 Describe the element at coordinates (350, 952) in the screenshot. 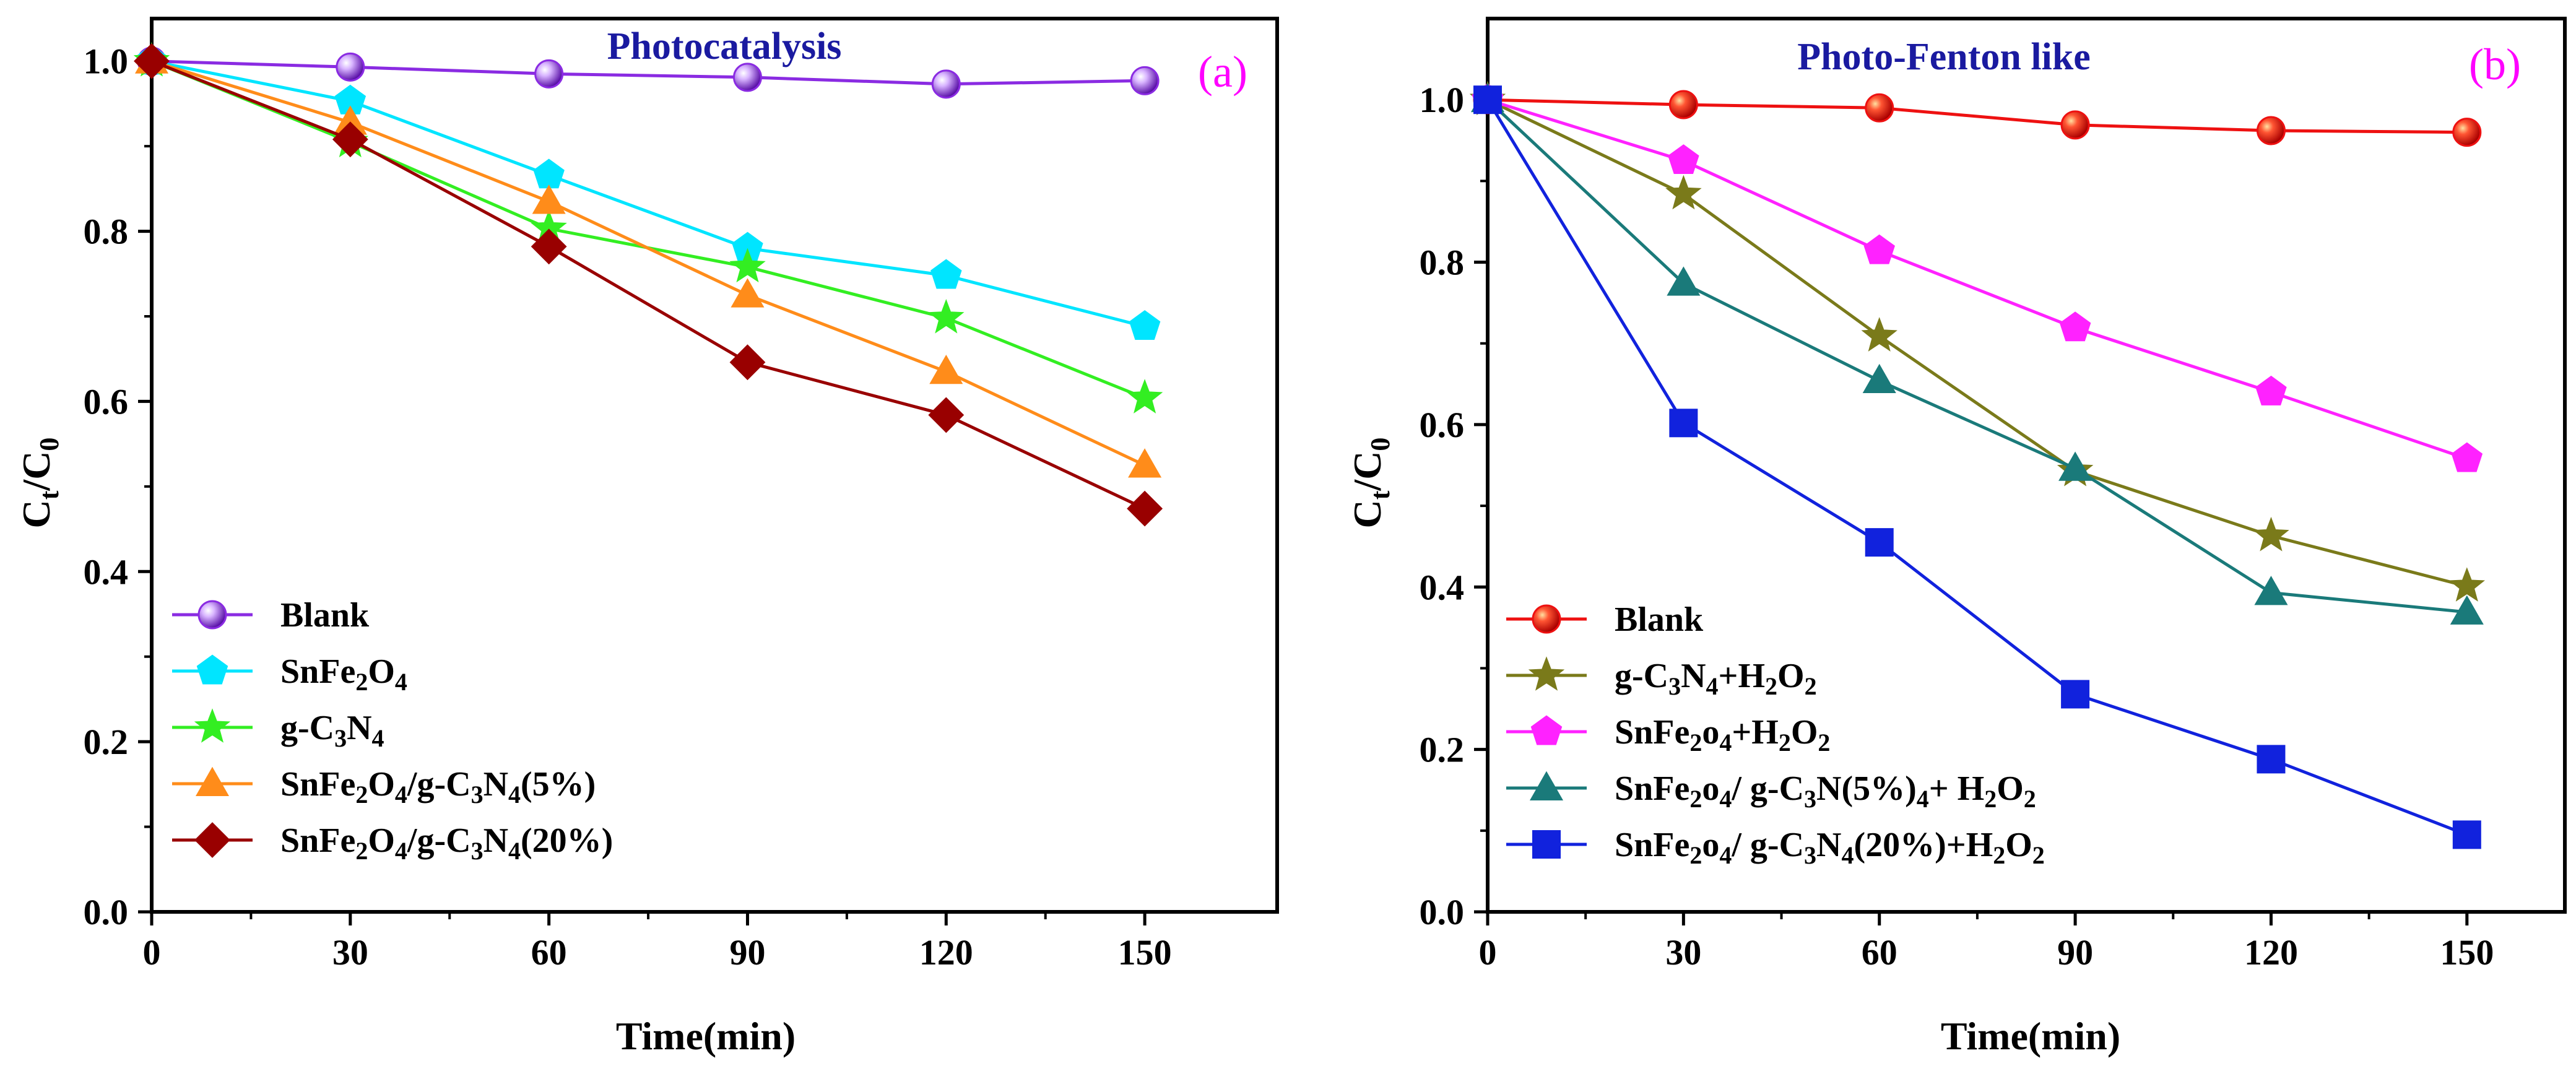

I see `x-tick-label: 30` at that location.